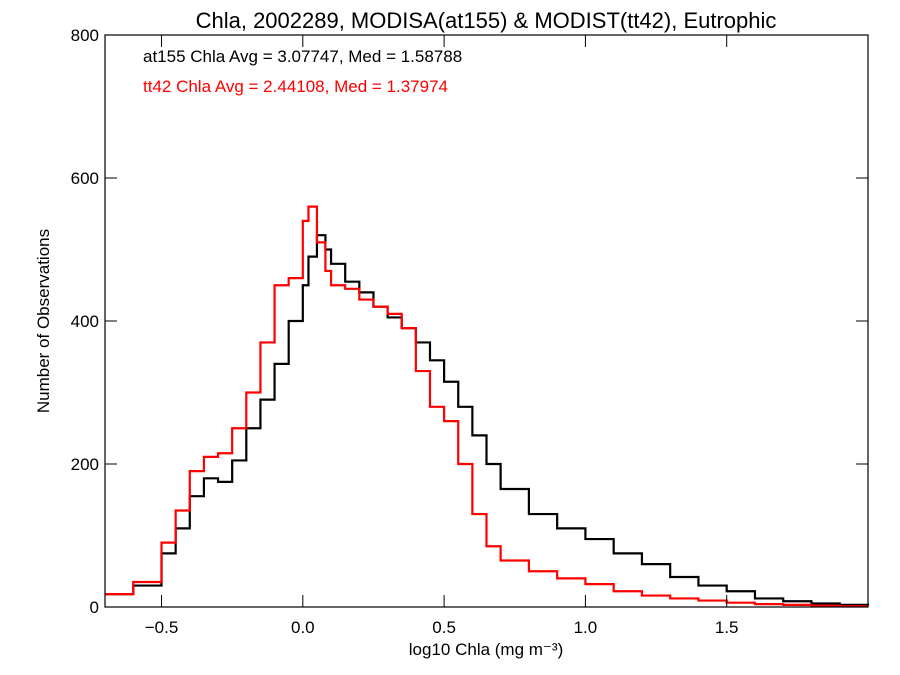  What do you see at coordinates (85, 35) in the screenshot?
I see `y-tick-label: 800` at bounding box center [85, 35].